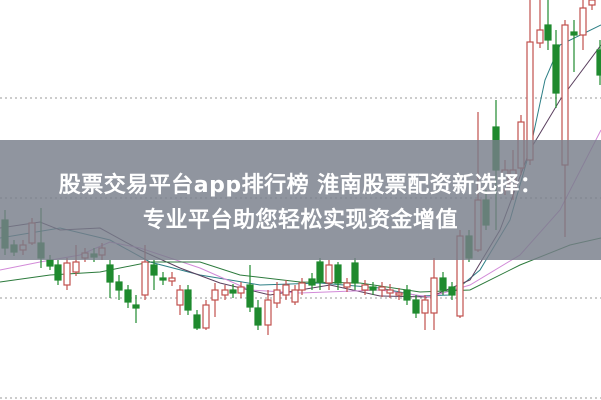 The image size is (601, 400). Describe the element at coordinates (300, 265) in the screenshot. I see `moving-average-line` at that location.